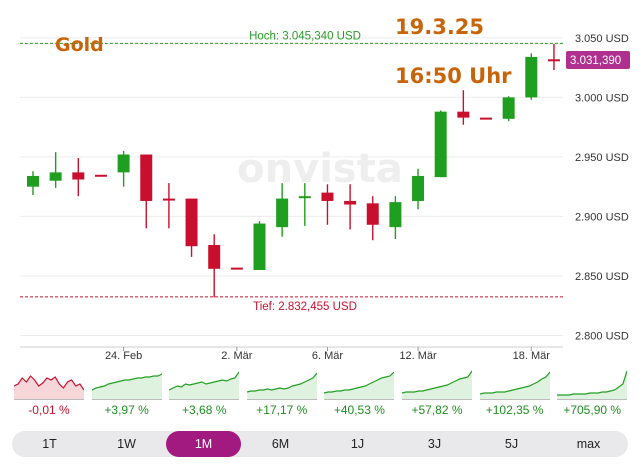 Image resolution: width=642 pixels, height=465 pixels. I want to click on mini-change-label: +40,53 %, so click(359, 410).